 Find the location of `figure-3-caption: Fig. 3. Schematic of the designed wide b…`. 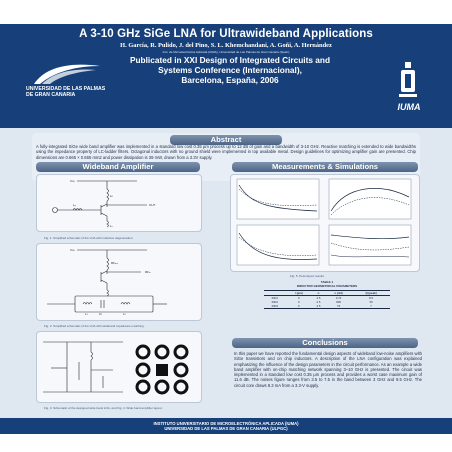

figure-3-caption: Fig. 3. Schematic of the designed wide b… is located at coordinates (103, 408).